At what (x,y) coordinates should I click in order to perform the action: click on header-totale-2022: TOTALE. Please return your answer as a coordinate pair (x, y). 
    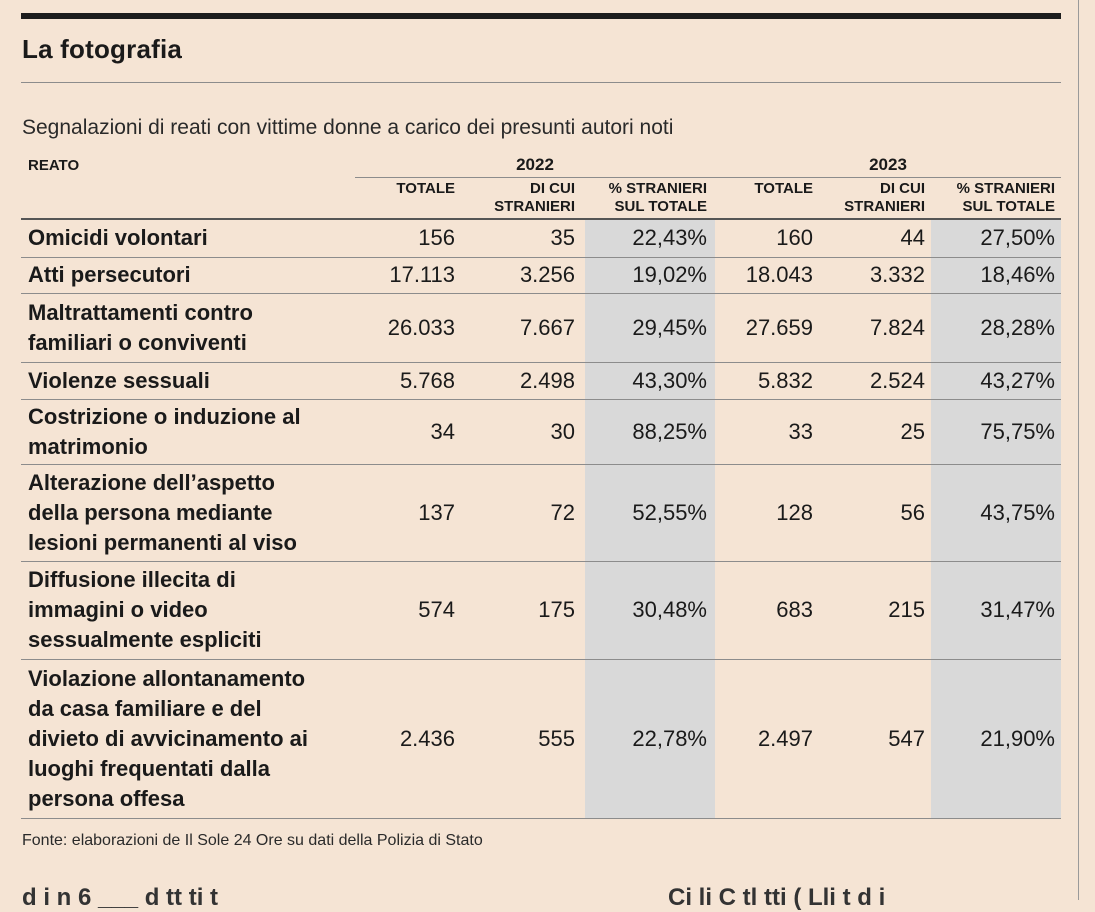
    Looking at the image, I should click on (425, 188).